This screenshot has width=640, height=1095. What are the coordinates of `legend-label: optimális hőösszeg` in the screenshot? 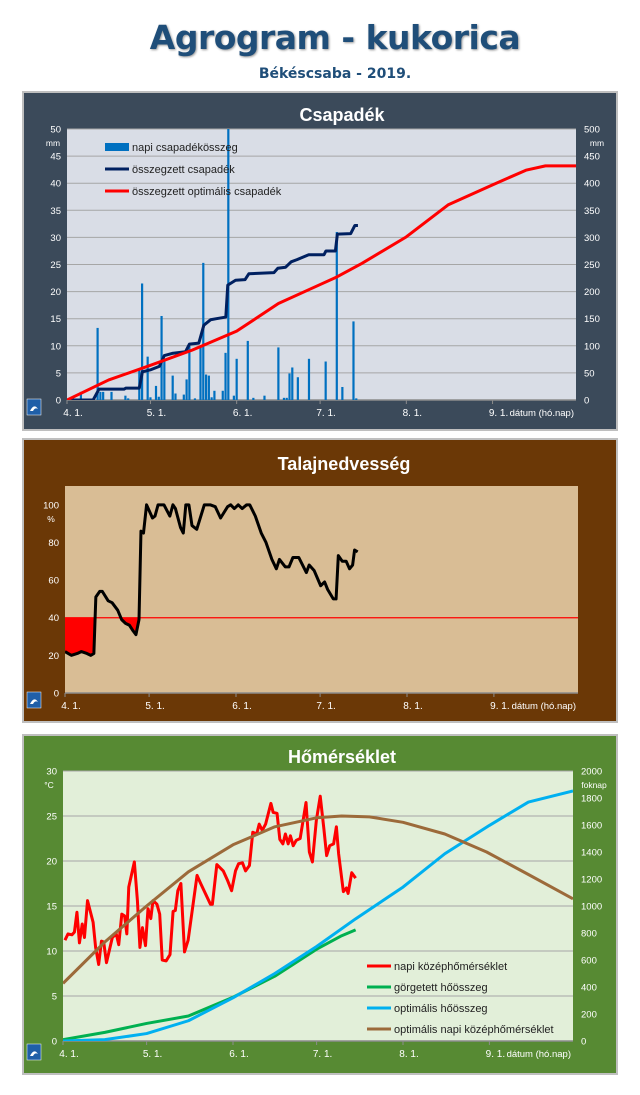 It's located at (441, 1009).